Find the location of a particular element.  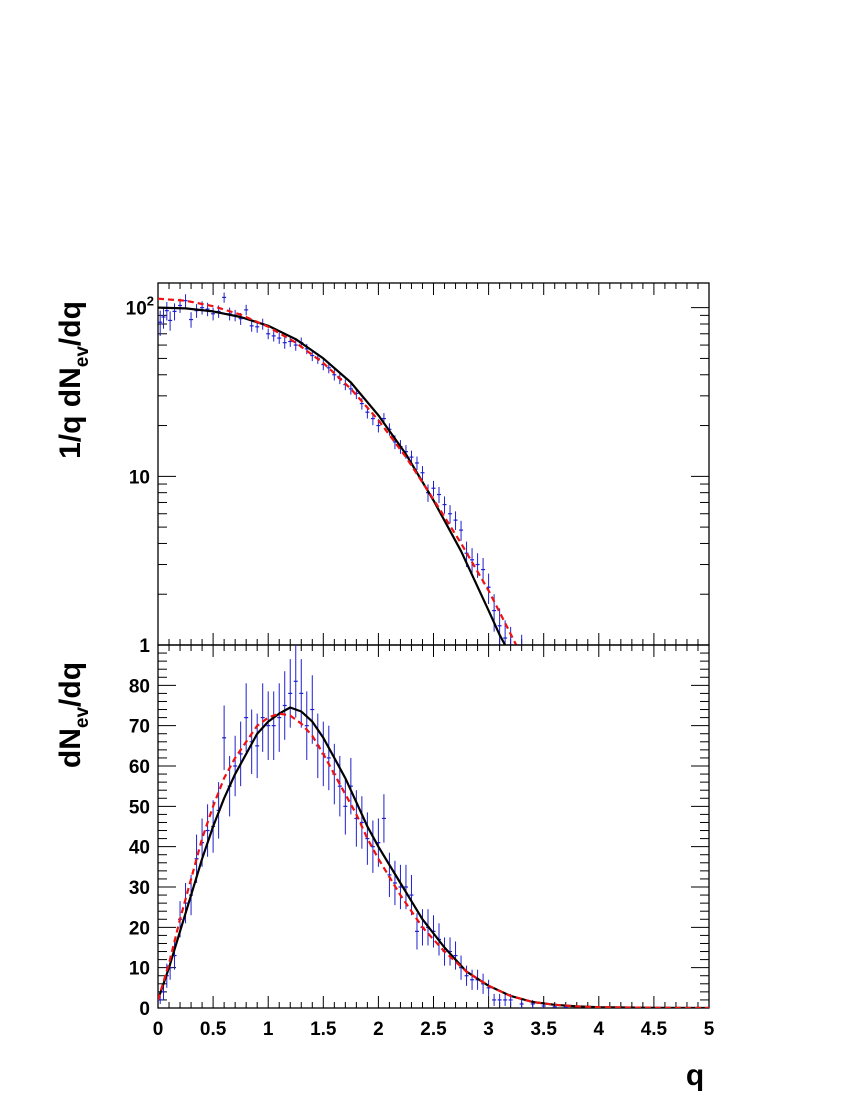

top-y-tick-label: 1 is located at coordinates (144, 646).